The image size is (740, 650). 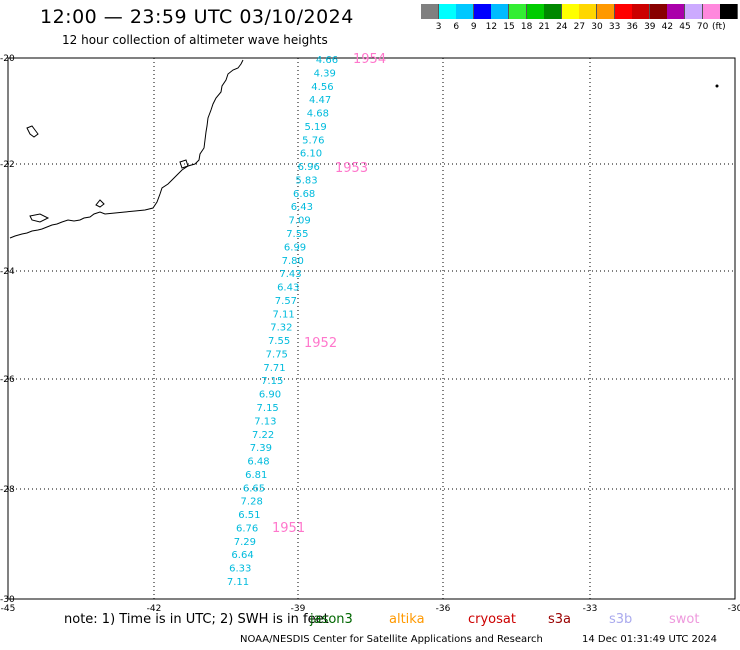 What do you see at coordinates (265, 421) in the screenshot?
I see `wave-height-label: 7.13` at bounding box center [265, 421].